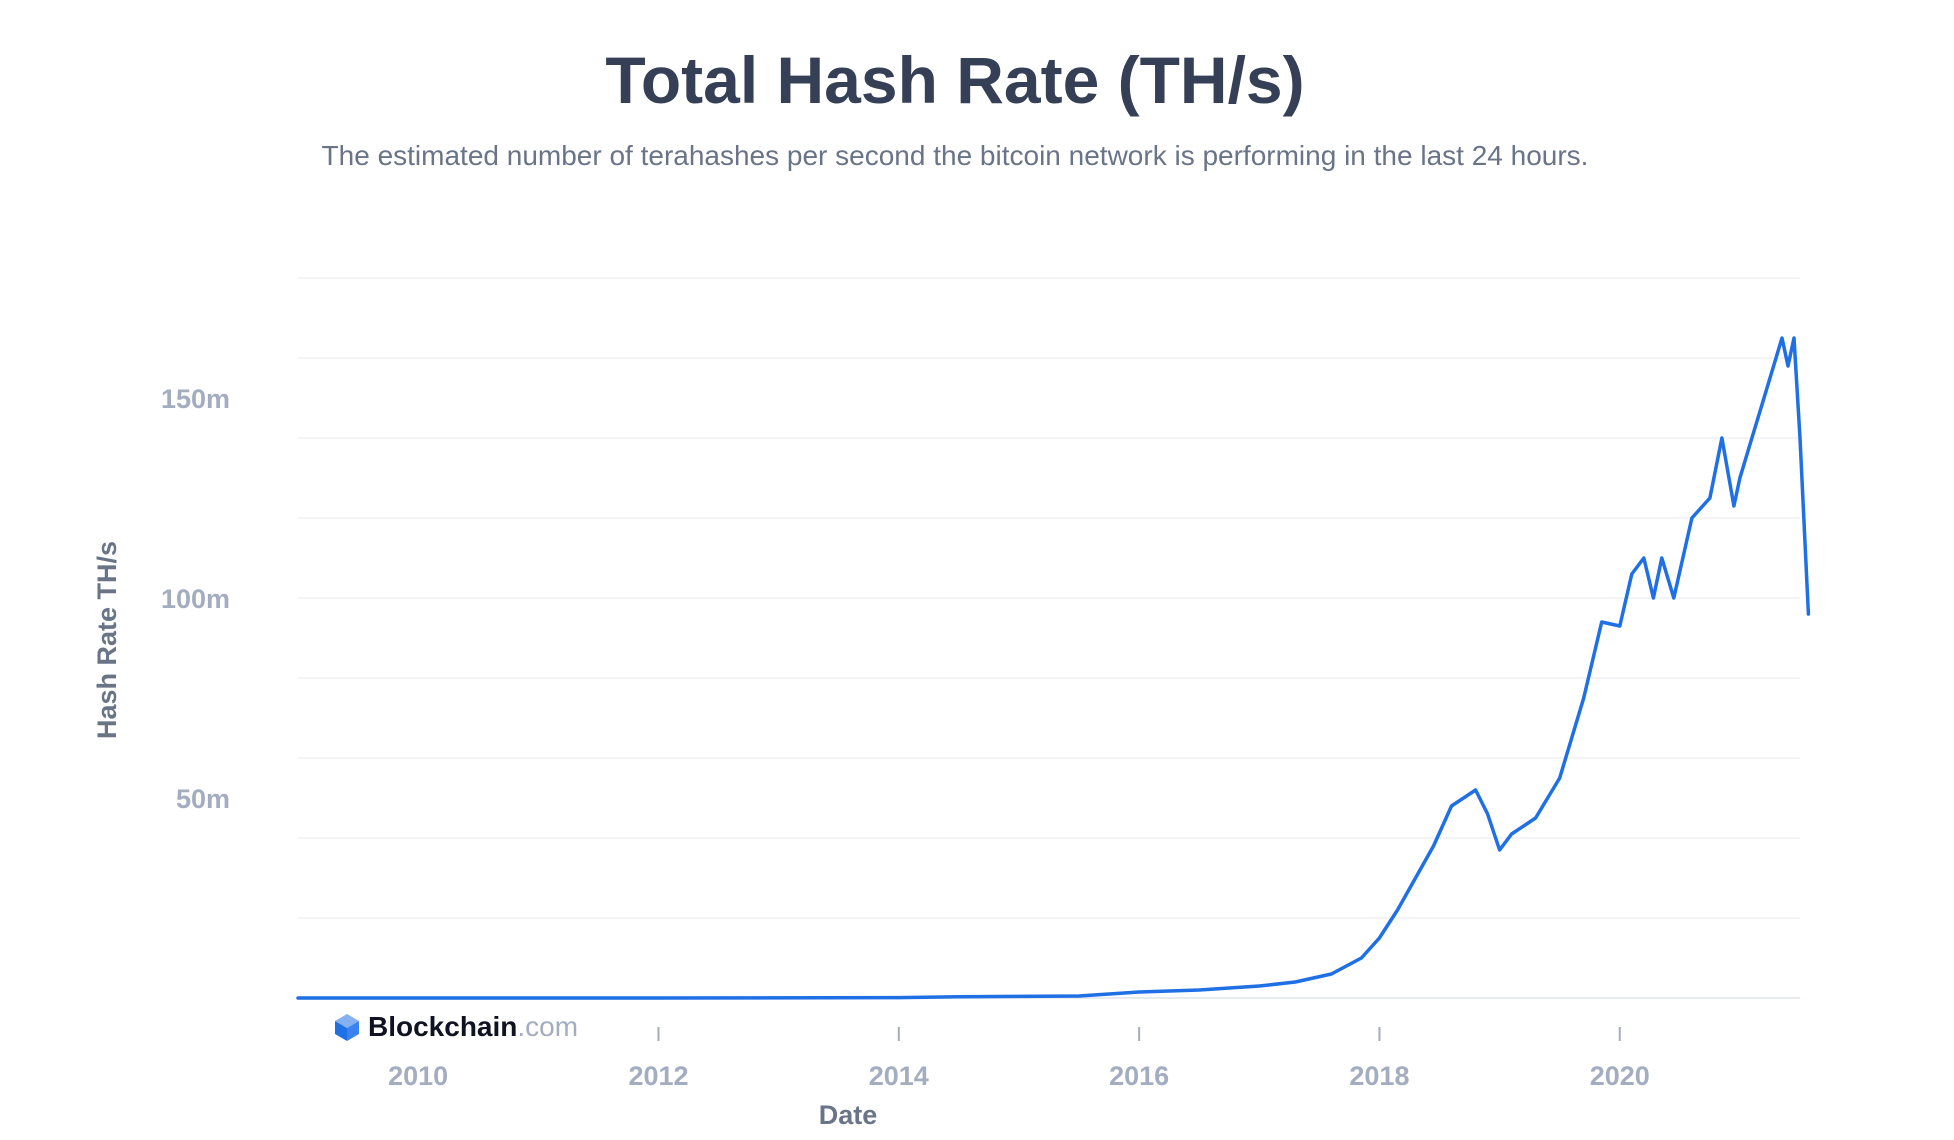 The height and width of the screenshot is (1140, 1954). Describe the element at coordinates (107, 640) in the screenshot. I see `y-axis-title: Hash Rate TH/s` at that location.